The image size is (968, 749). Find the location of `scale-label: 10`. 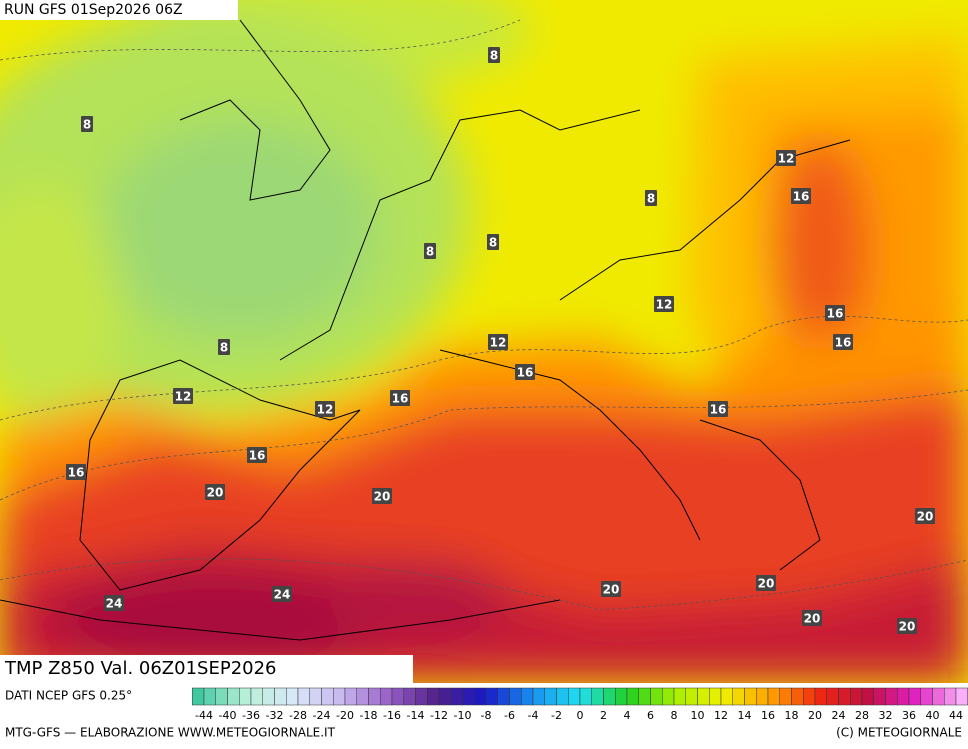

scale-label: 10 is located at coordinates (698, 715).